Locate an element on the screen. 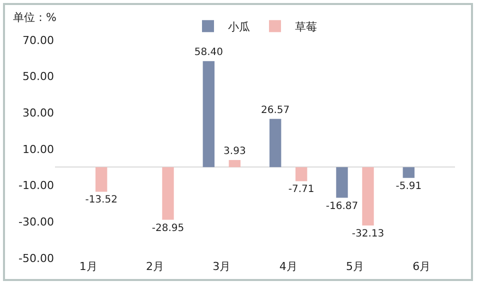 The width and height of the screenshot is (480, 288). x-tick-label: 2月 is located at coordinates (155, 266).